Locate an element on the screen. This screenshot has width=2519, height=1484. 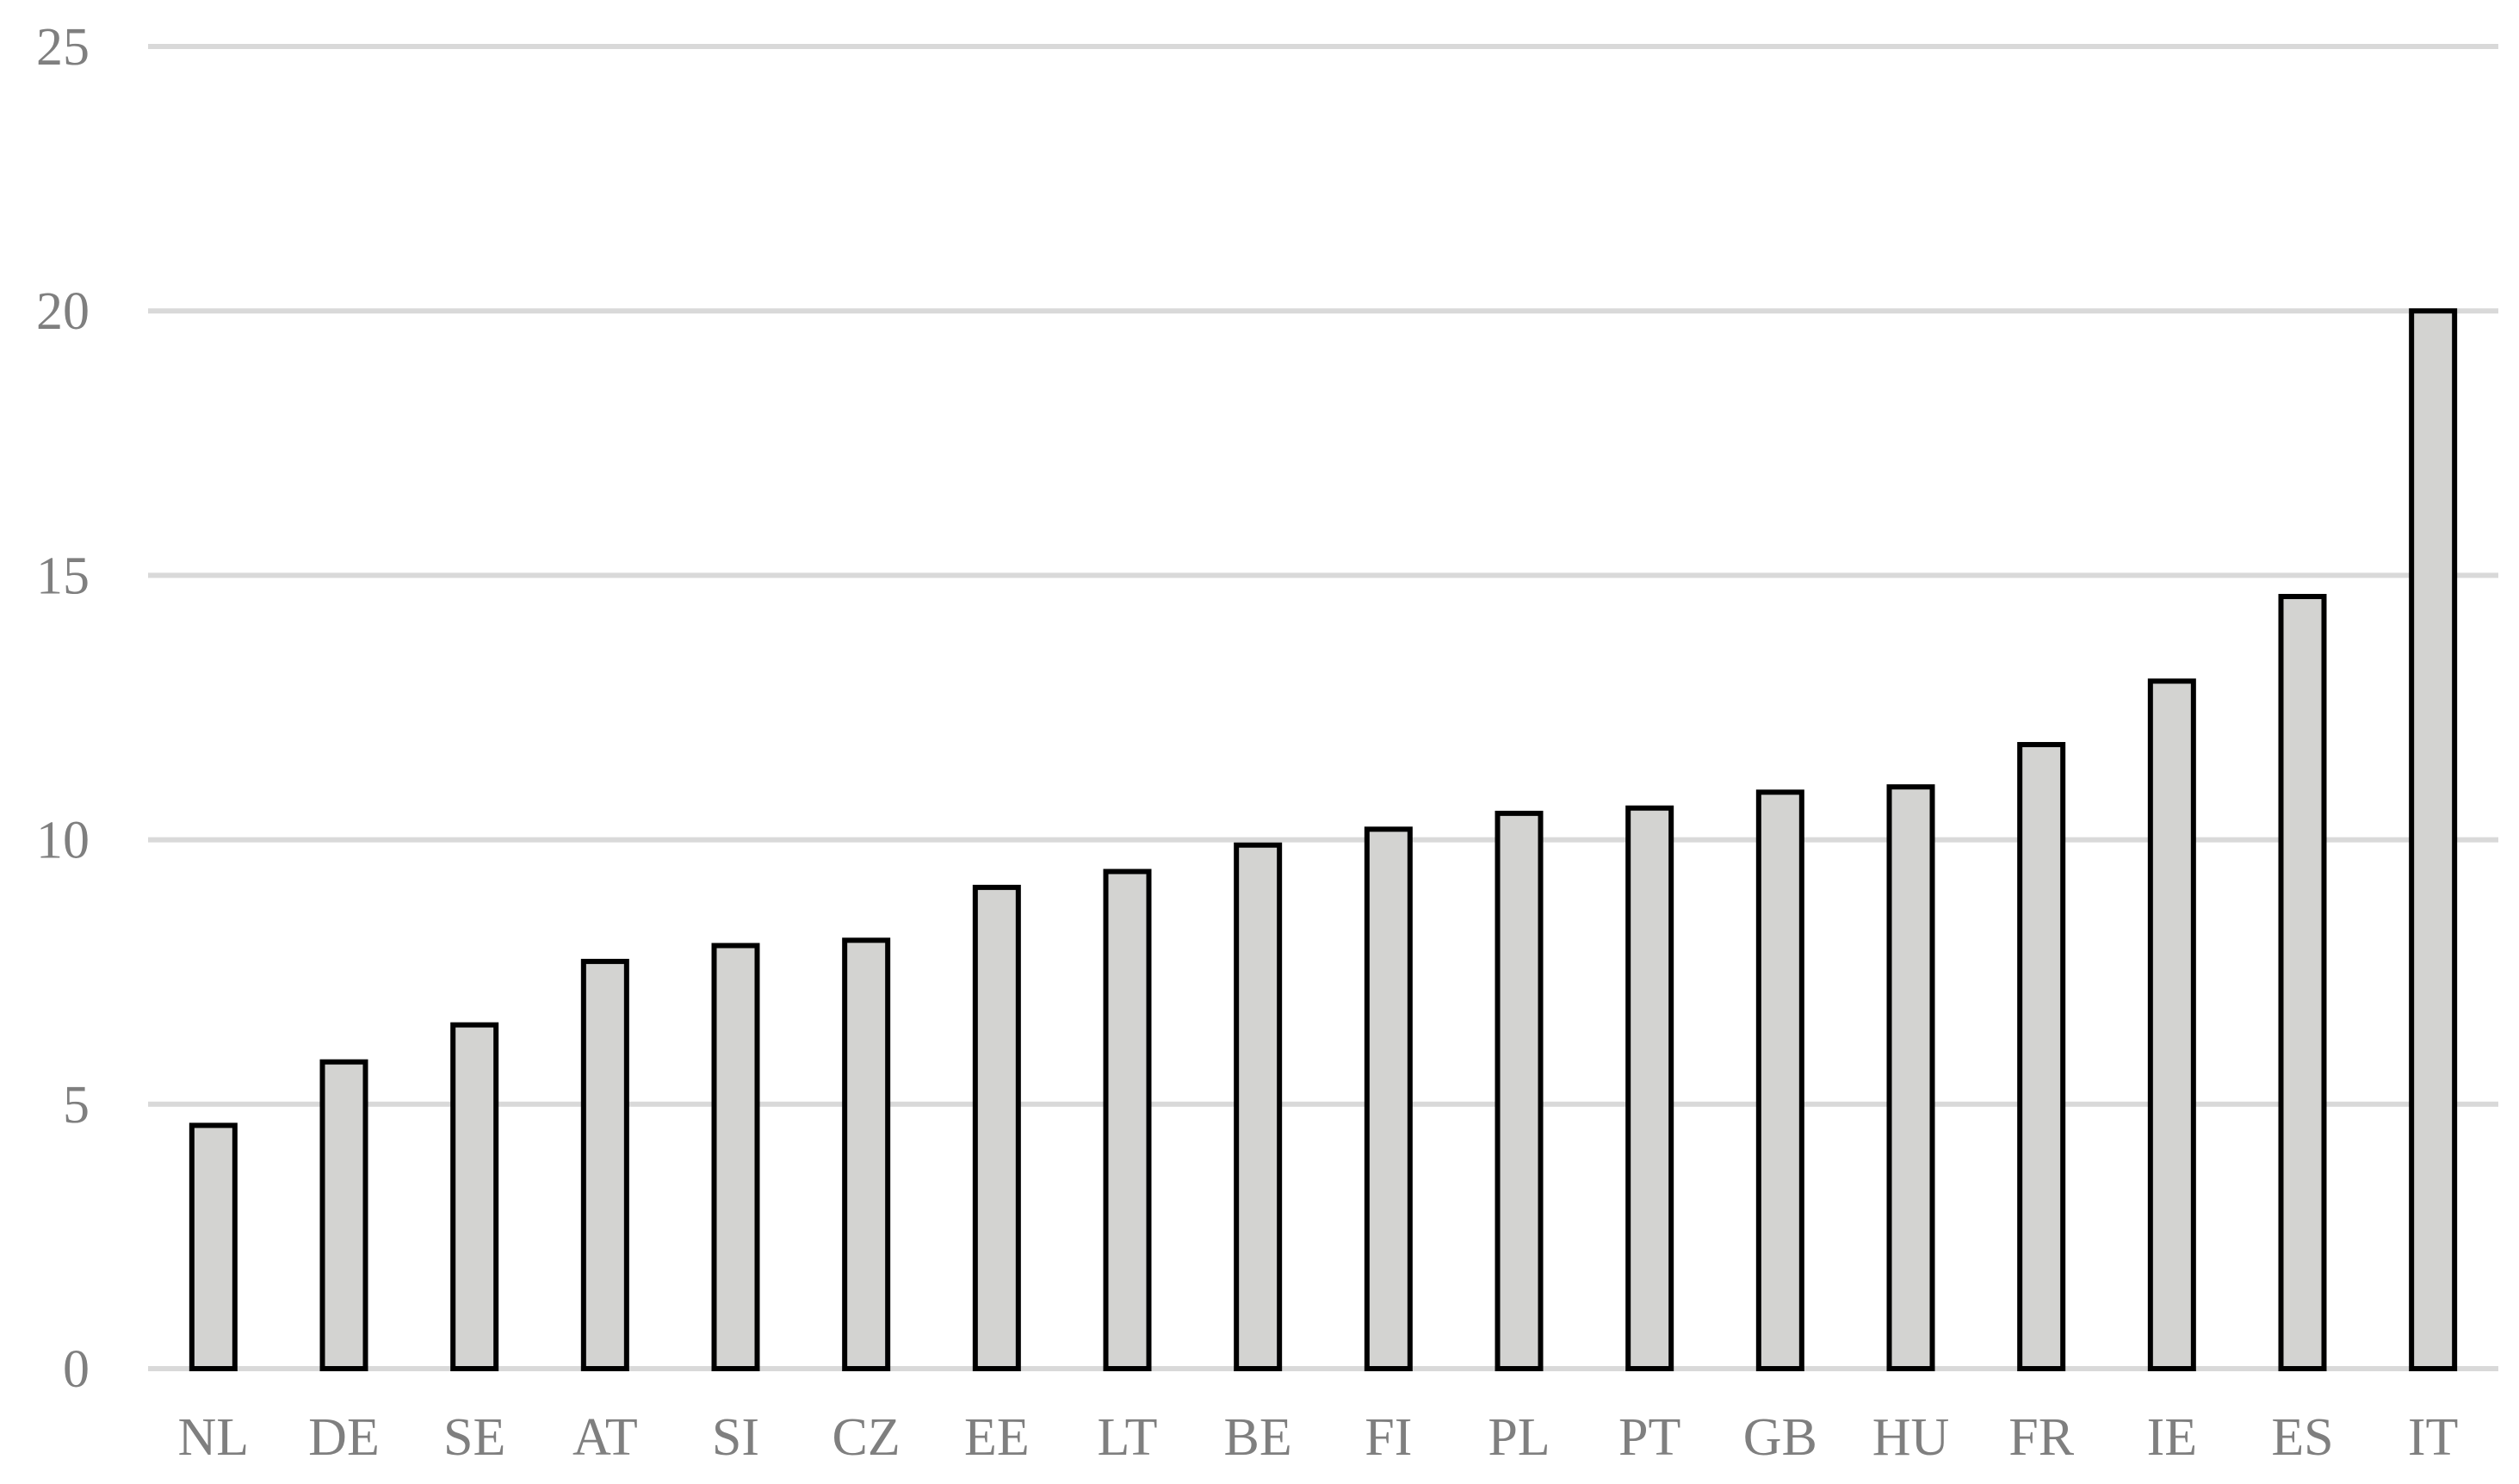
x-tick-label-FI: FI is located at coordinates (1388, 1437).